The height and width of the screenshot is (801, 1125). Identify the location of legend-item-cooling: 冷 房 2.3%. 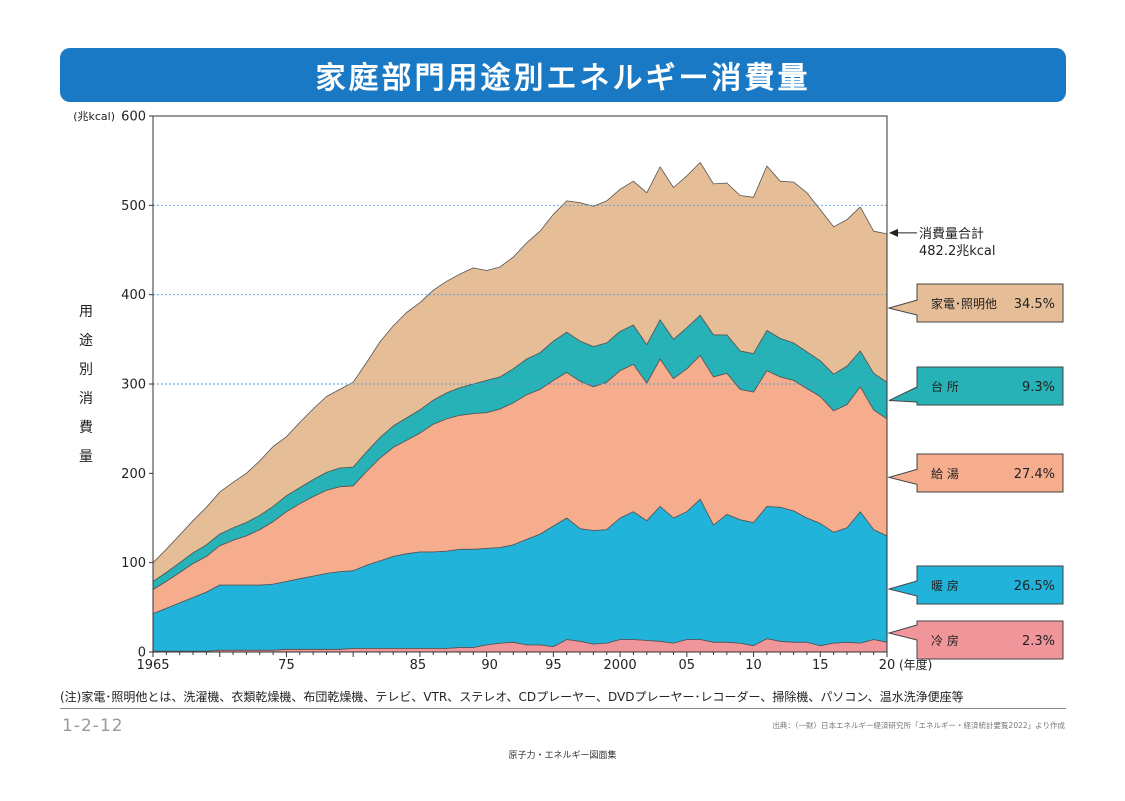
(975, 640).